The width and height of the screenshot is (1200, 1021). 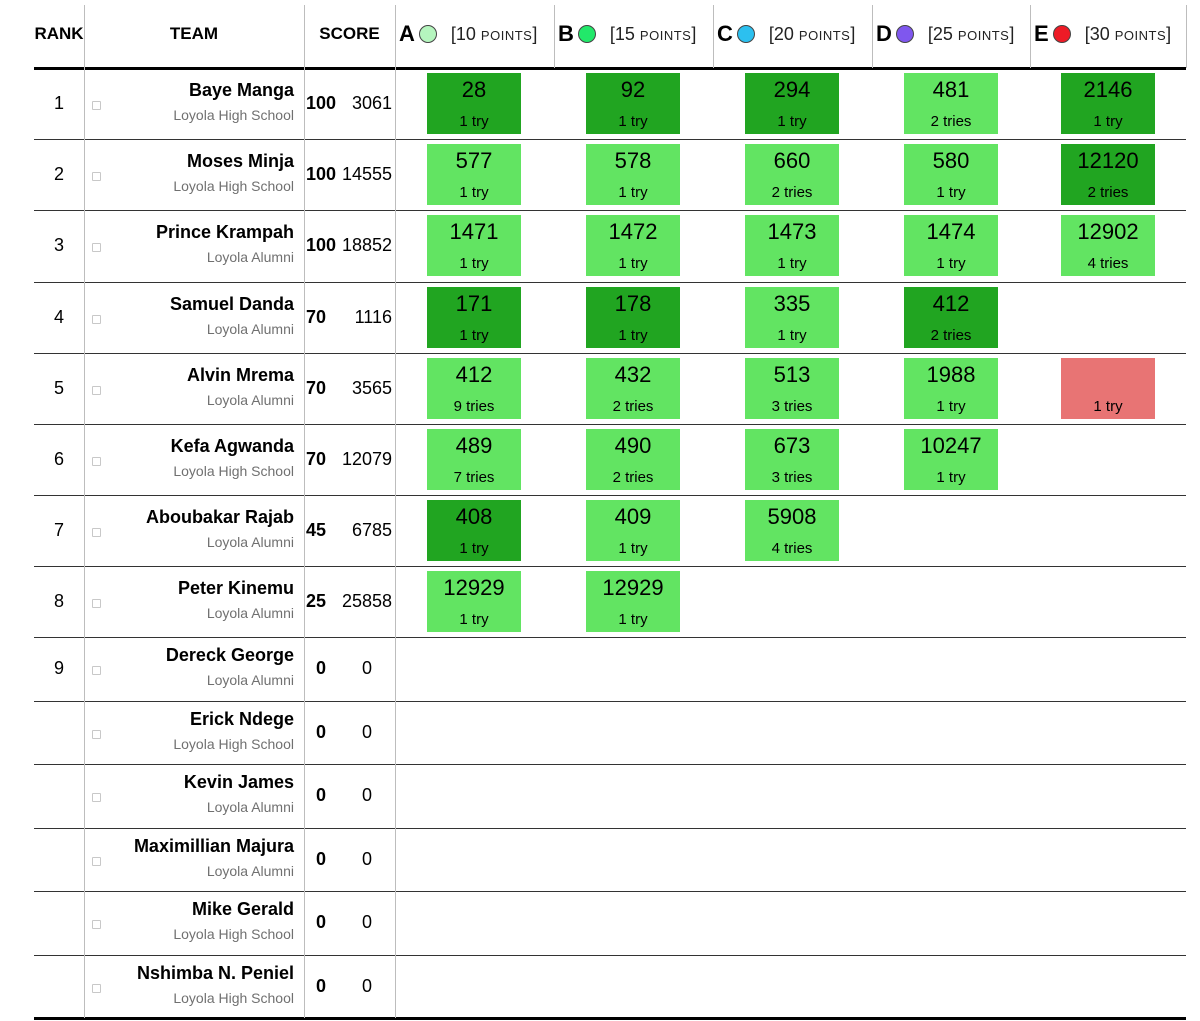 What do you see at coordinates (215, 972) in the screenshot?
I see `team-name: Nshimba N. Peniel` at bounding box center [215, 972].